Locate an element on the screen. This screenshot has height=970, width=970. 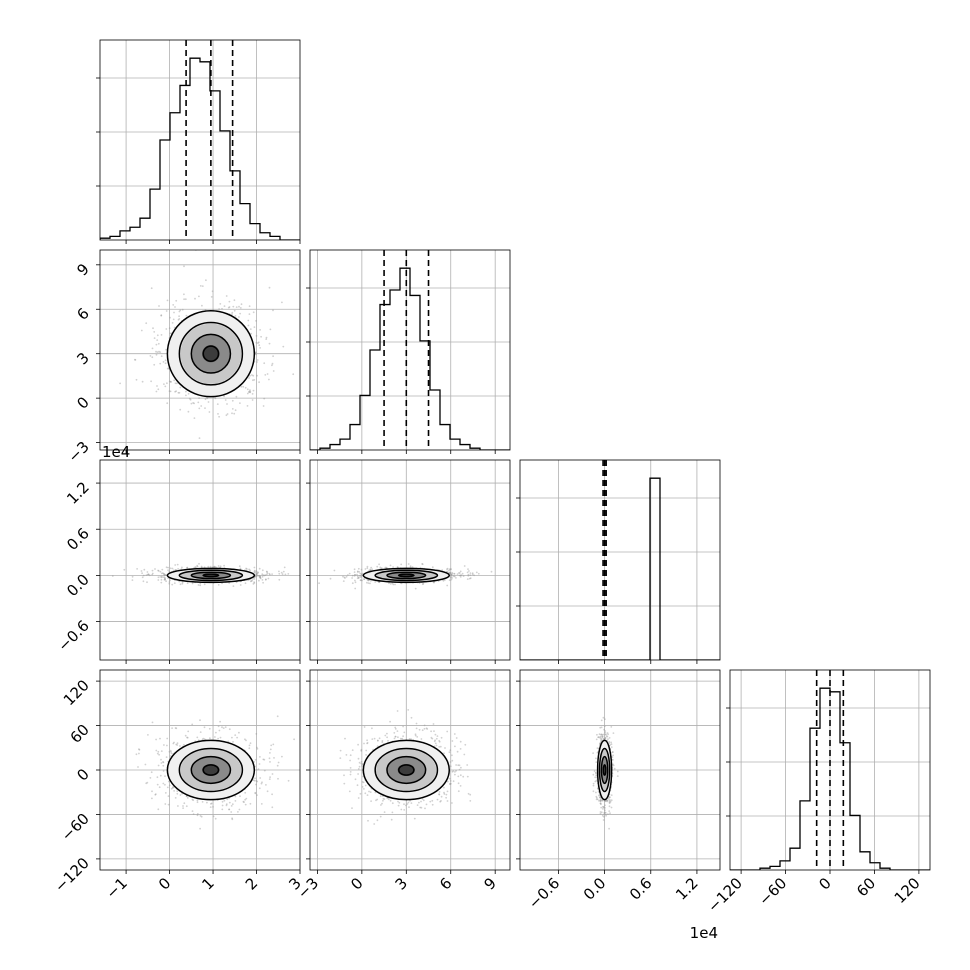
panel-grid is located at coordinates (200, 140).